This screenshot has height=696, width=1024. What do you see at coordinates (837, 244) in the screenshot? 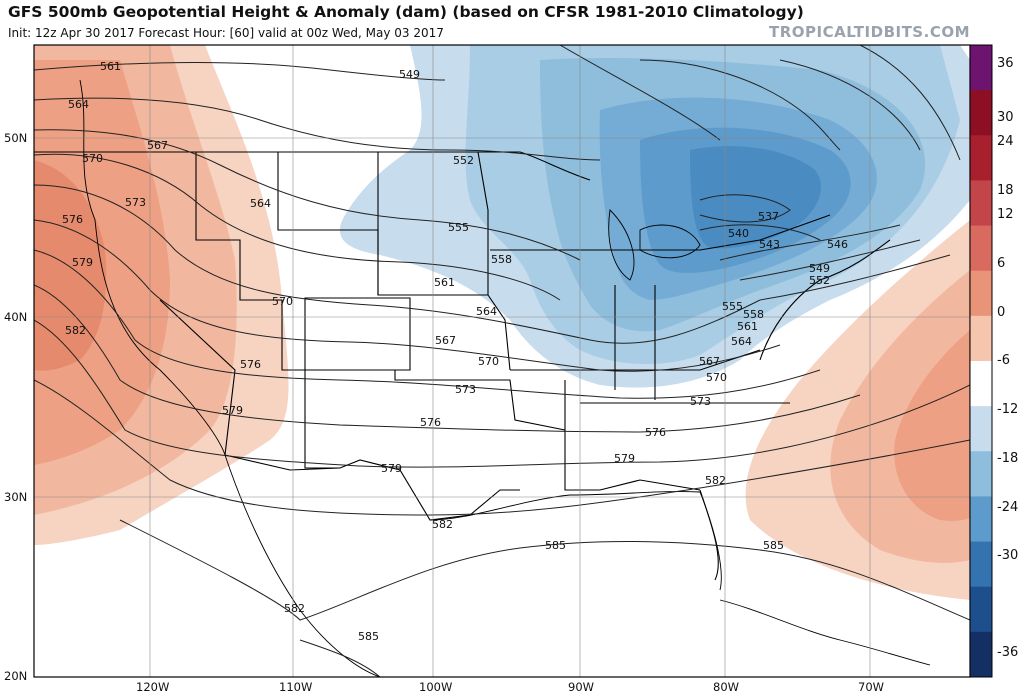
I see `contour-label: 546` at bounding box center [837, 244].